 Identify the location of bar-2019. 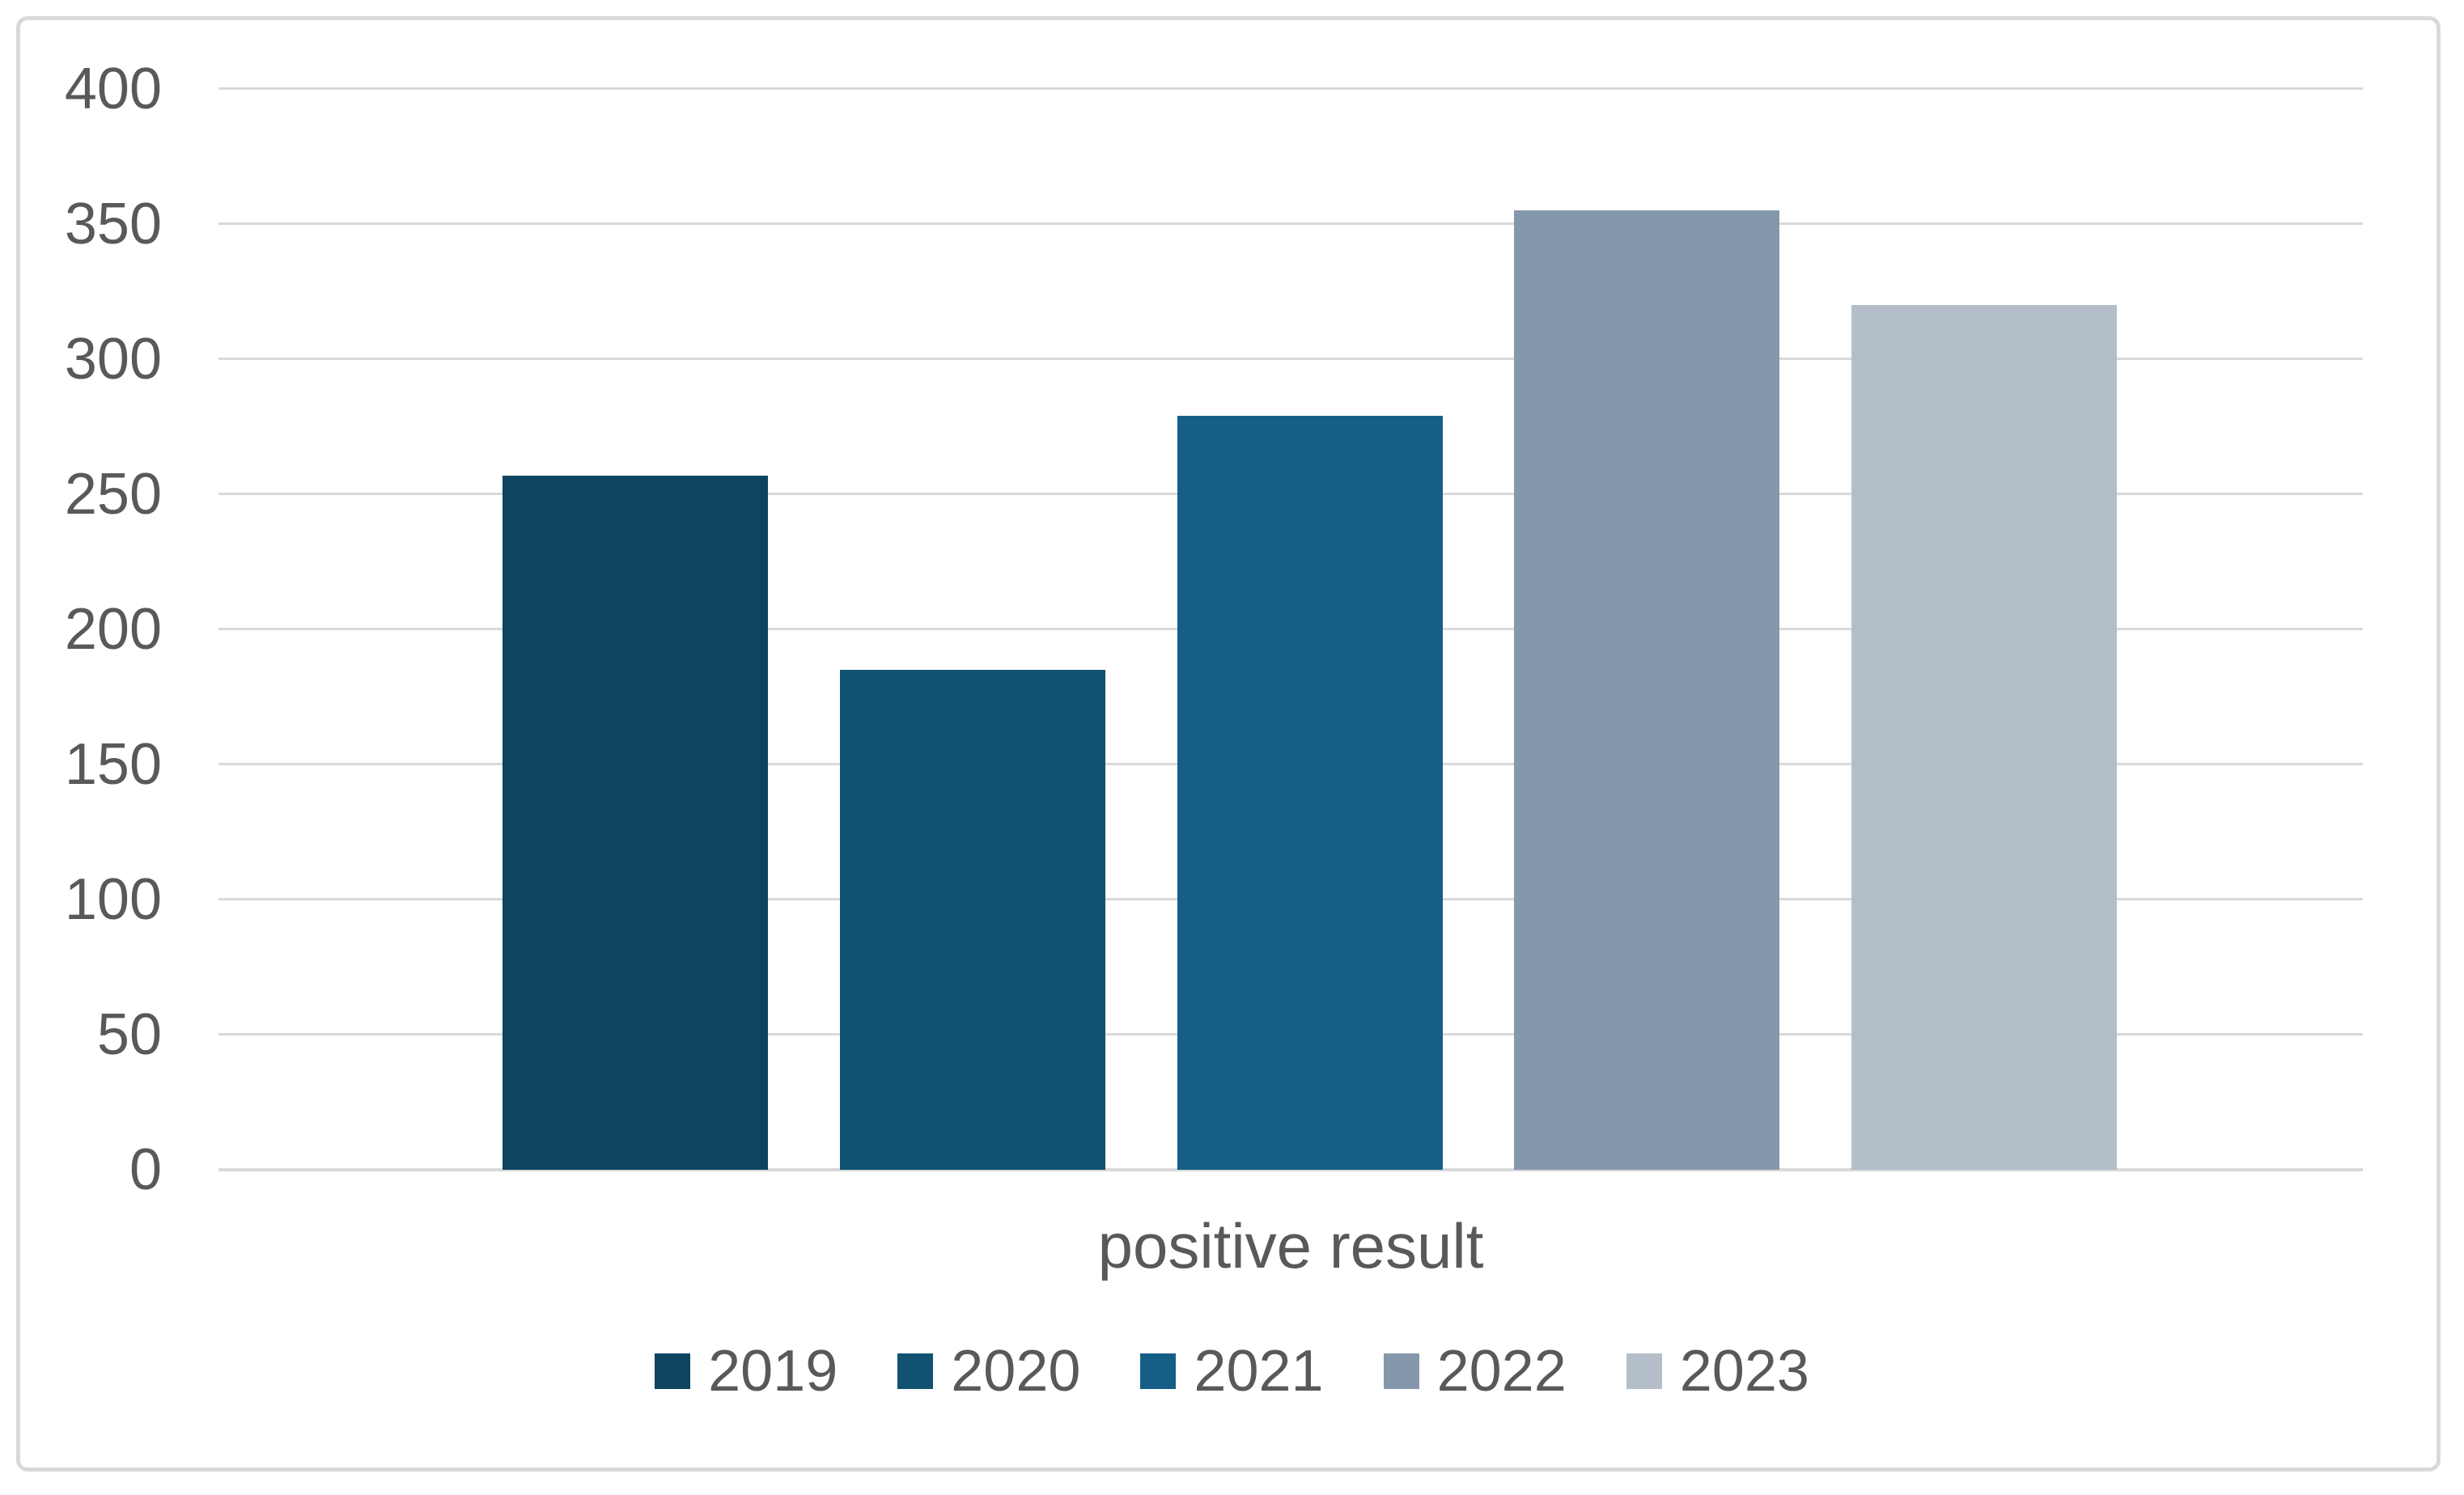
(635, 822).